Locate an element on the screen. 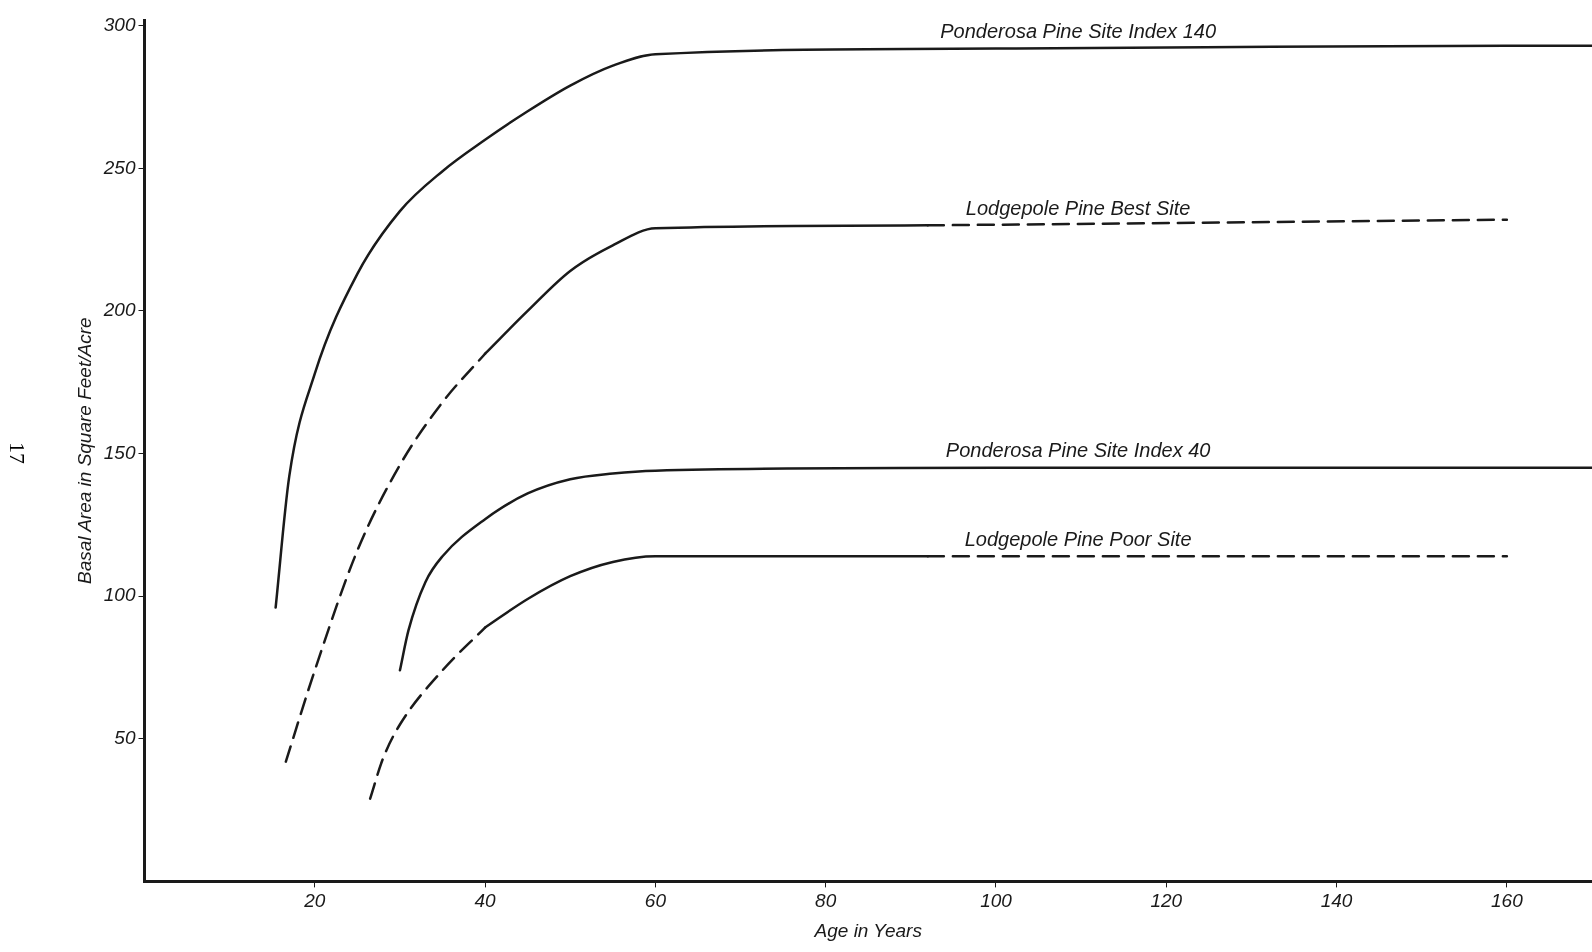 Image resolution: width=1592 pixels, height=952 pixels. series-label: Ponderosa Pine Site Index 40 is located at coordinates (1078, 450).